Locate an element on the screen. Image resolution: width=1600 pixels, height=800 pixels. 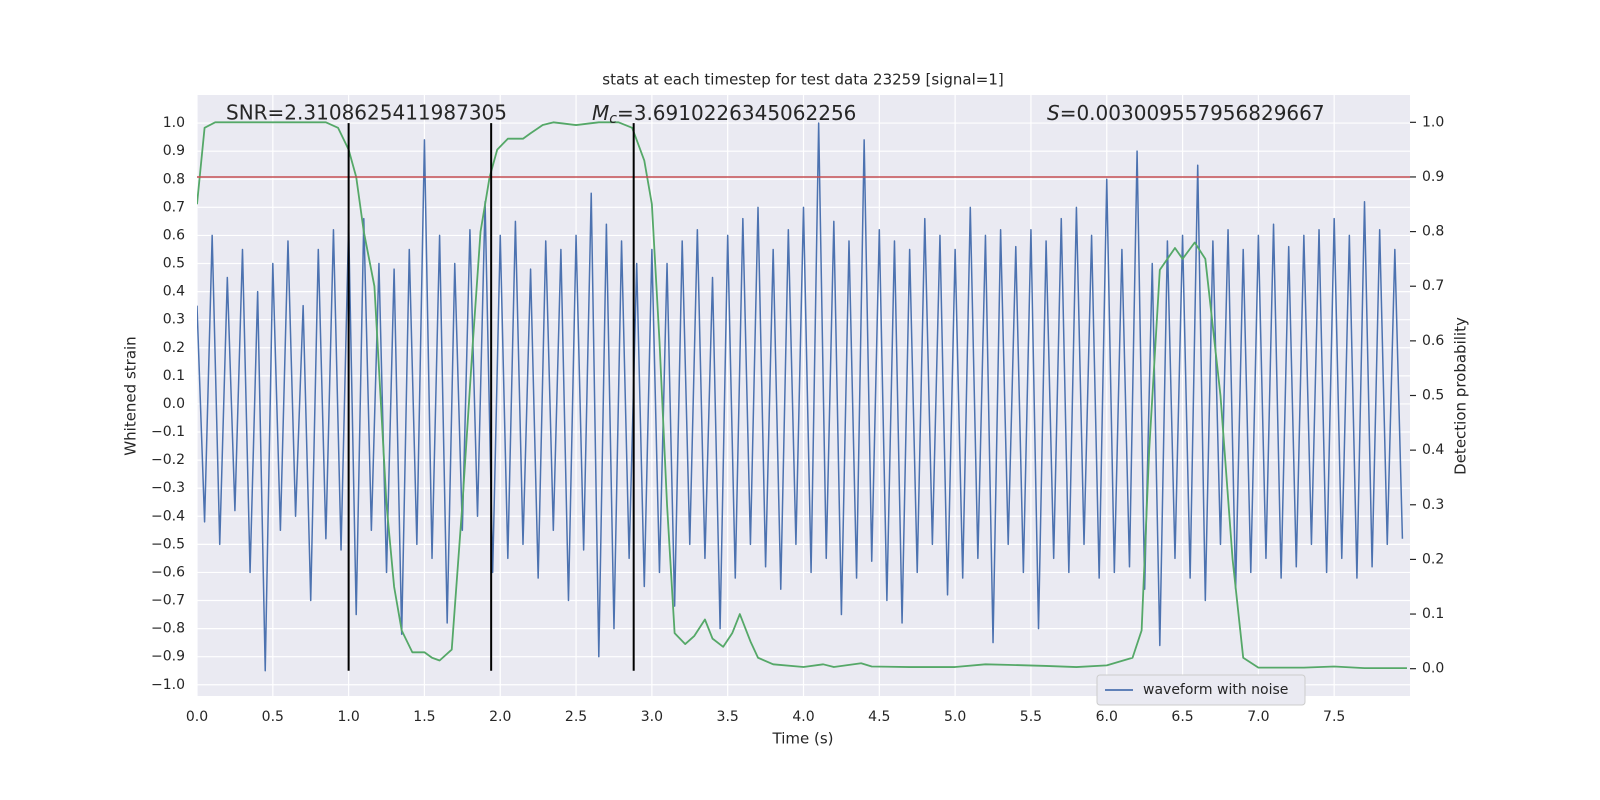
x-tick-label: 6.0 is located at coordinates (1107, 717).